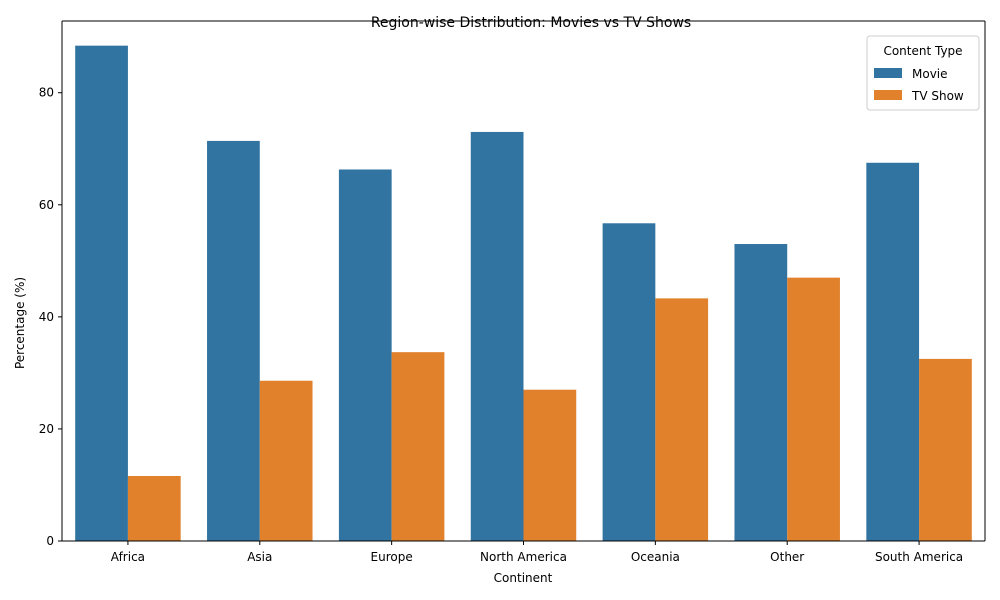 The image size is (1000, 600). I want to click on legend-items: Movie TV Show, so click(919, 85).